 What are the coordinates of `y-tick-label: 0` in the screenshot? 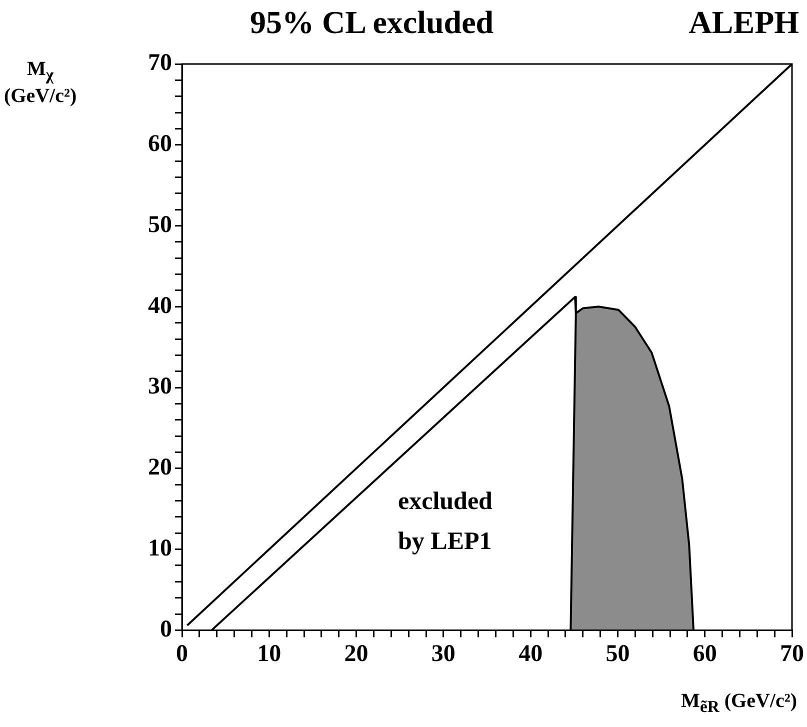 It's located at (166, 629).